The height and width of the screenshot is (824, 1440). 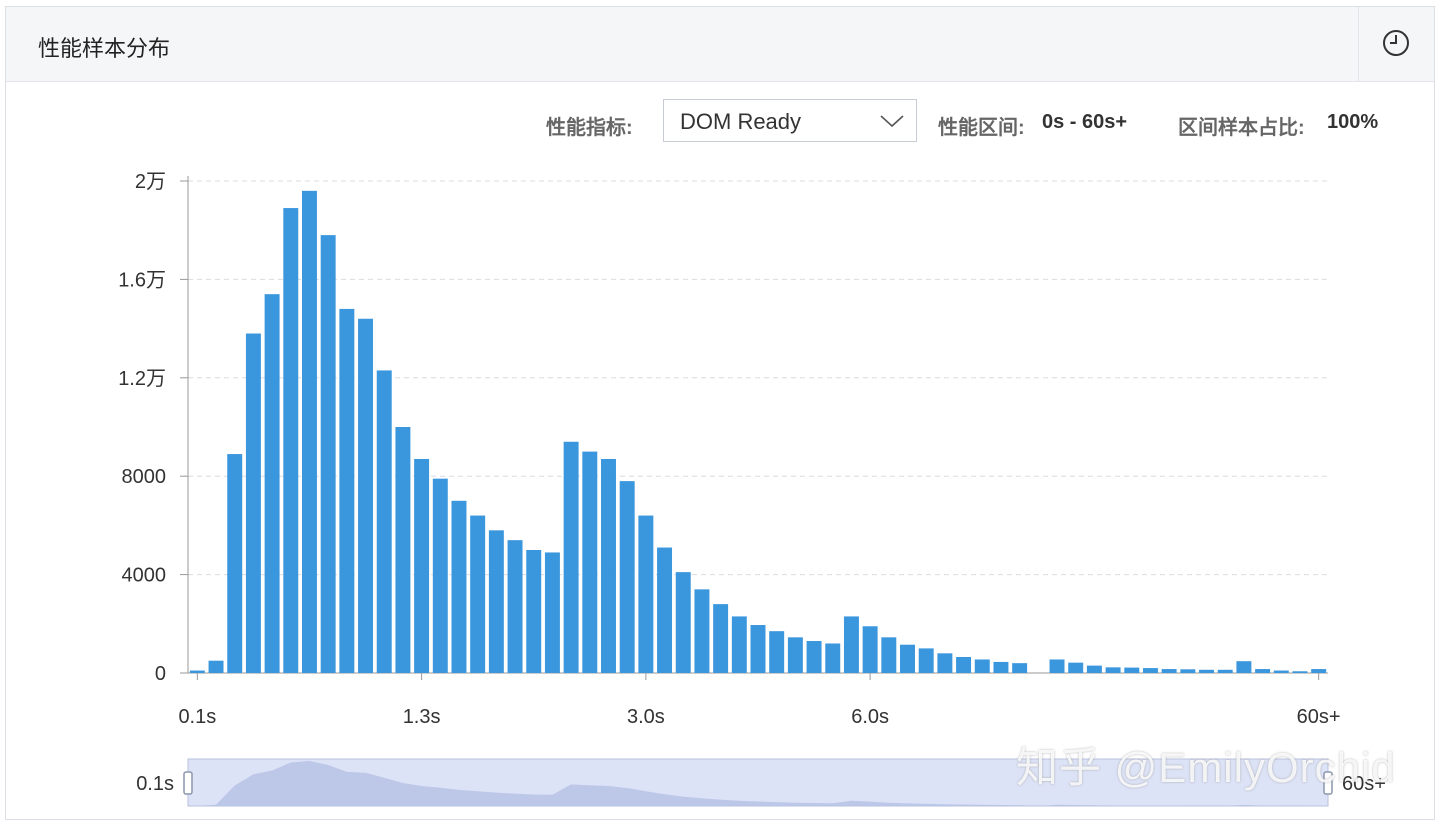 What do you see at coordinates (1085, 122) in the screenshot?
I see `range-value: 0s - 60s+` at bounding box center [1085, 122].